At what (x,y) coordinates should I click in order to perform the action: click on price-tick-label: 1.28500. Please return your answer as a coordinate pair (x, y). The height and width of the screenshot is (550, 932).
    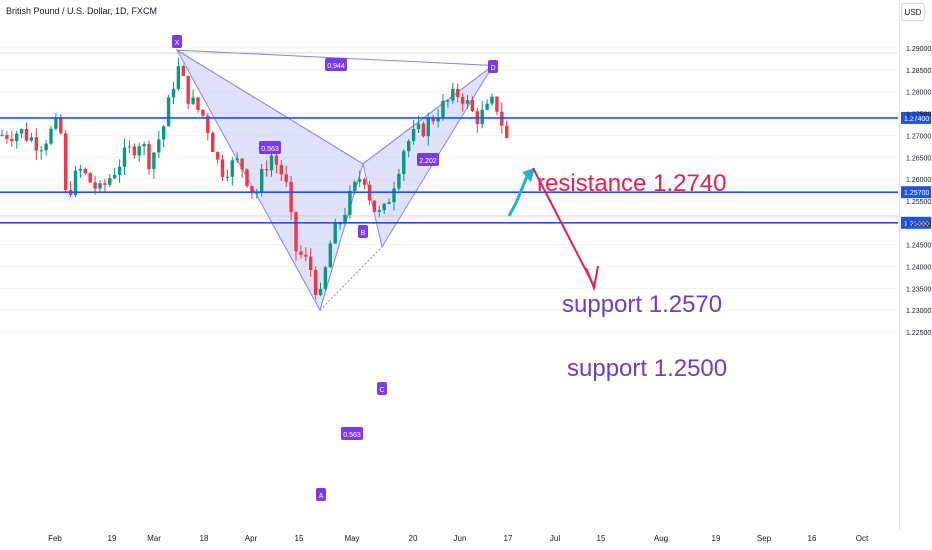
    Looking at the image, I should click on (918, 71).